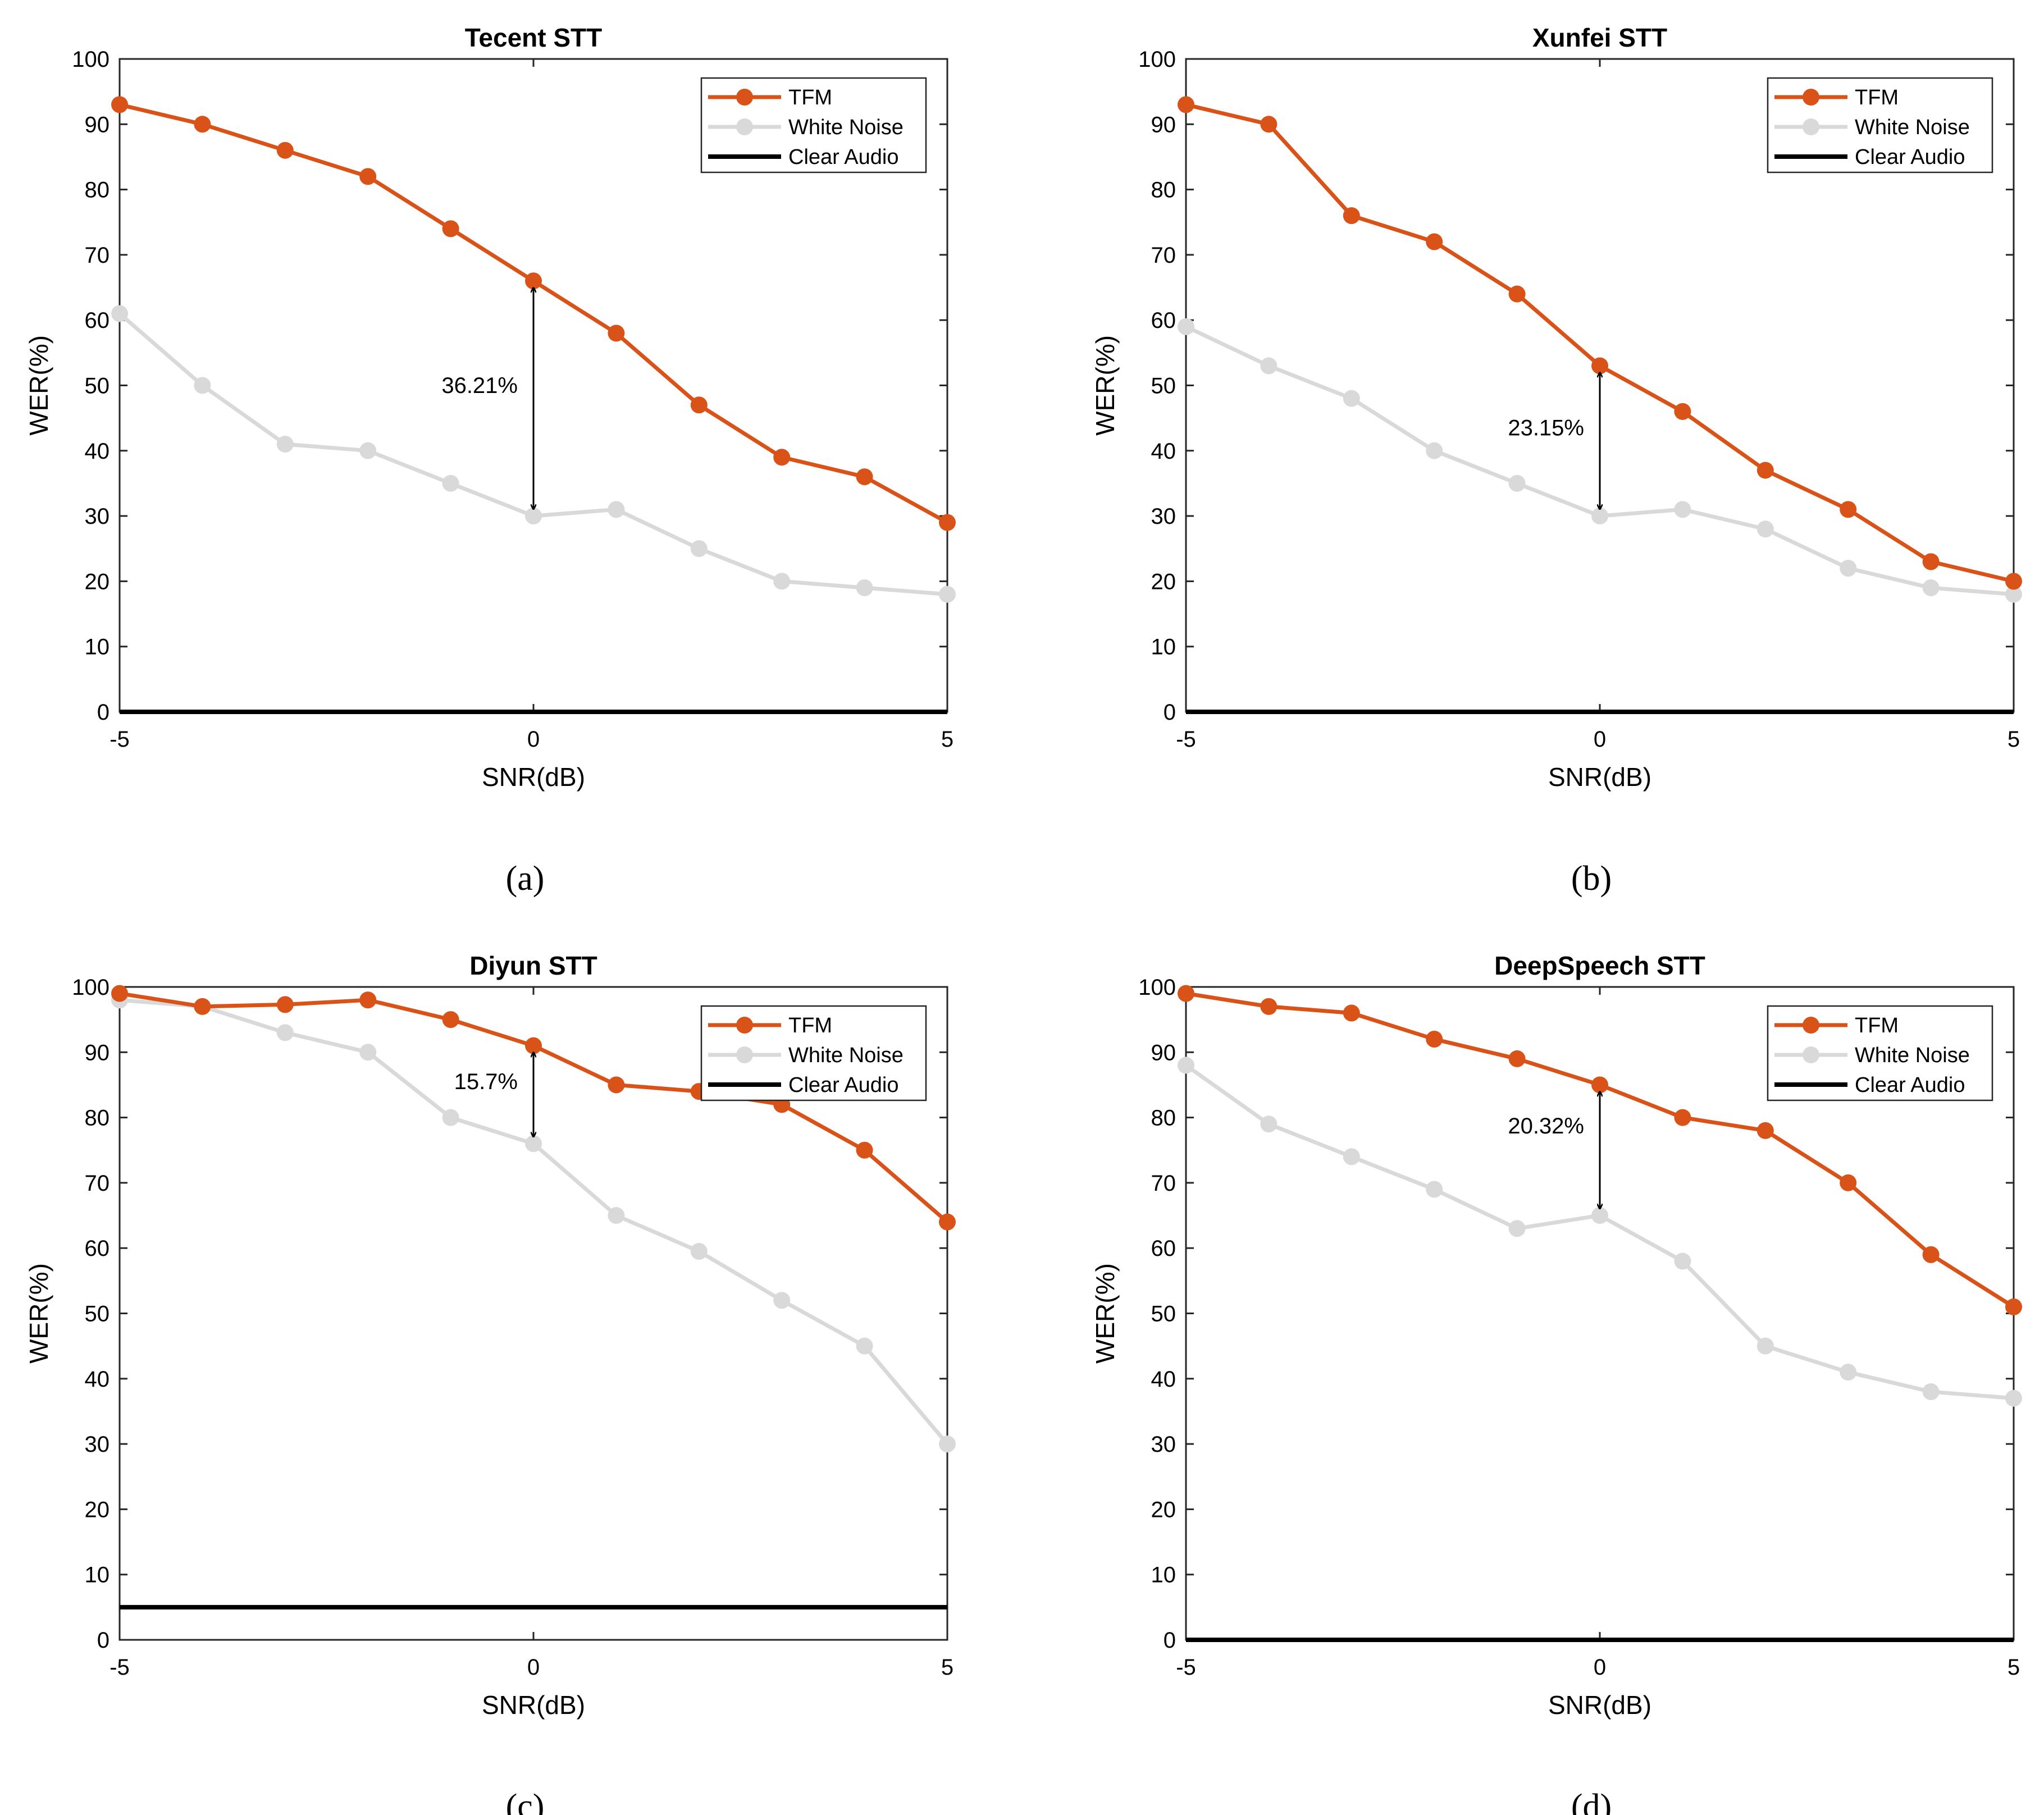 The width and height of the screenshot is (2044, 1815). What do you see at coordinates (525, 1801) in the screenshot?
I see `figure-caption: (c)` at bounding box center [525, 1801].